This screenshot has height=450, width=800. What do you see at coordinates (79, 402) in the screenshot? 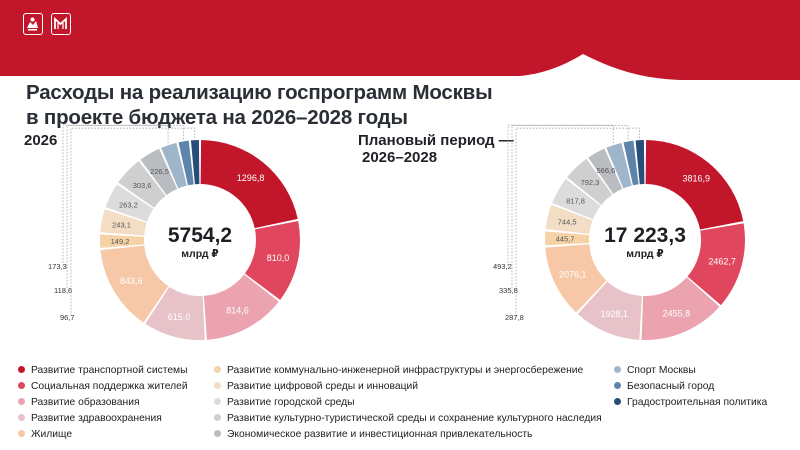
I see `legend-item-3: Развитие образования` at bounding box center [79, 402].